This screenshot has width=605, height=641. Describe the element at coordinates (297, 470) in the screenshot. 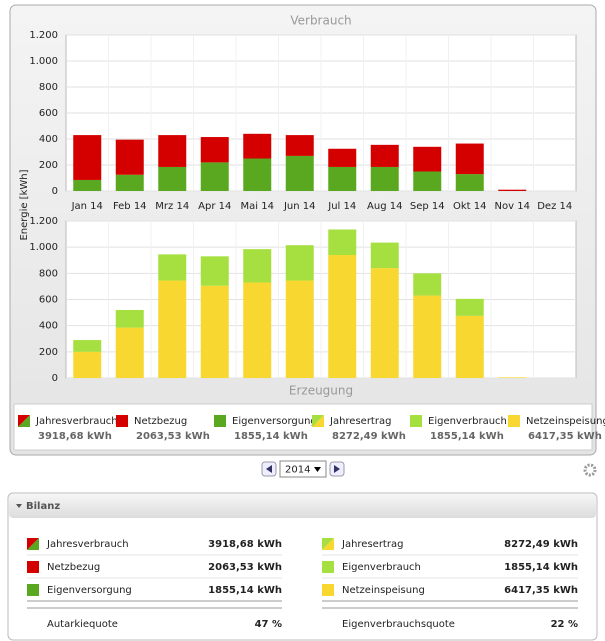

I see `year-label: 2014` at that location.